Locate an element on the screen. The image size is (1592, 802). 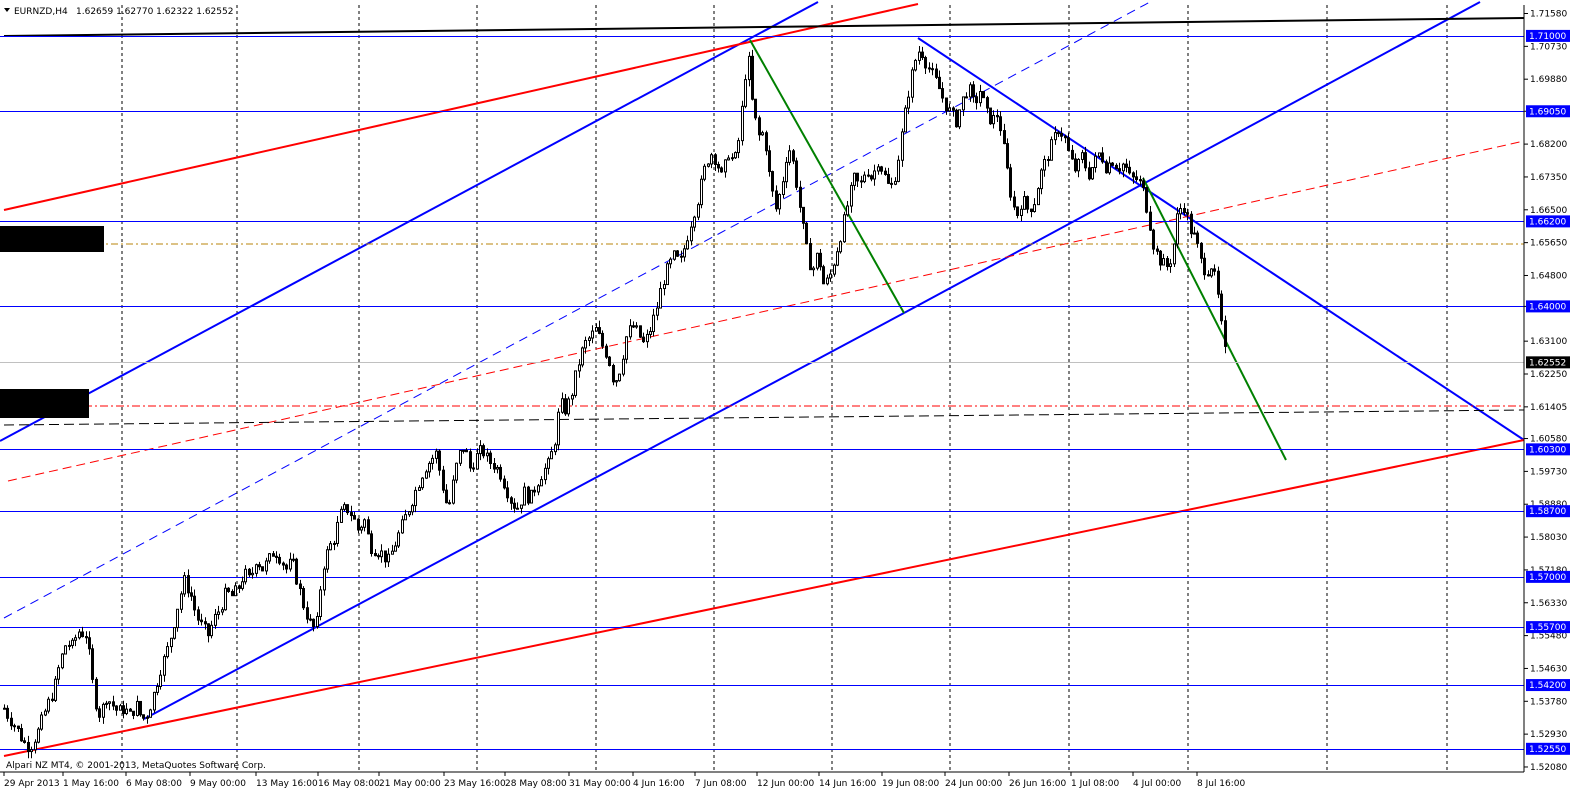
price-tick-label: 1.55480 is located at coordinates (1548, 637).